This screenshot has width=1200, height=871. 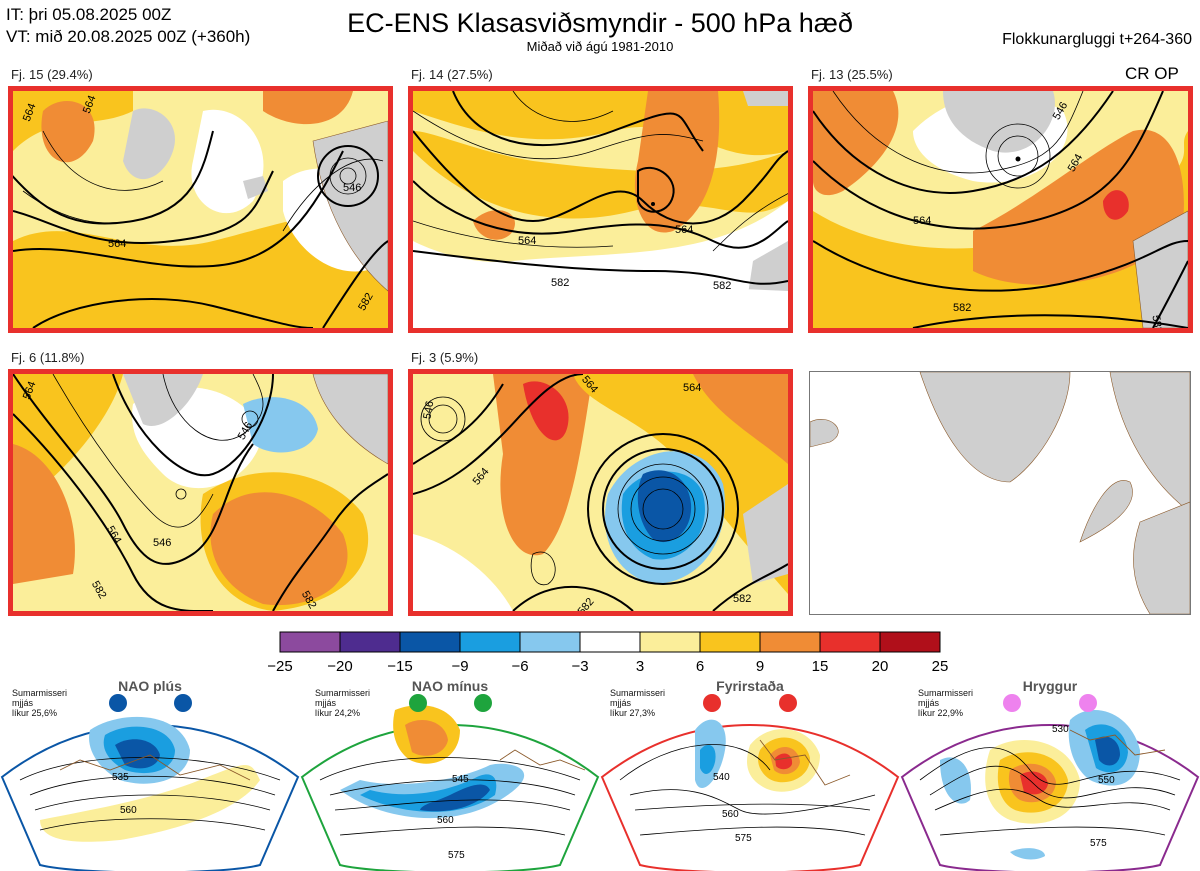 What do you see at coordinates (279, 666) in the screenshot?
I see `colorbar-tick-label: −25` at bounding box center [279, 666].